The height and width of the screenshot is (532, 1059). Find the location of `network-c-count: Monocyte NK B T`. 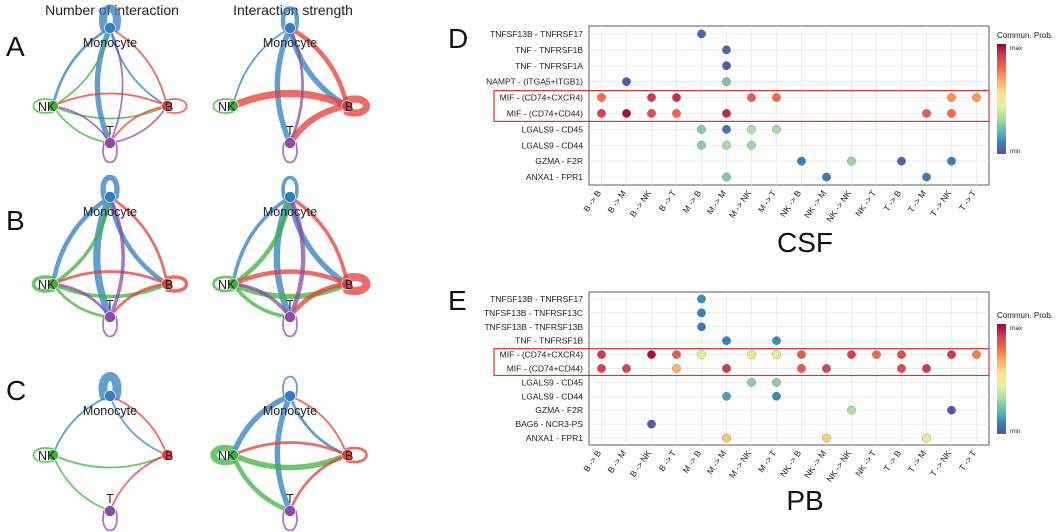

network-c-count: Monocyte NK B T is located at coordinates (102, 452).